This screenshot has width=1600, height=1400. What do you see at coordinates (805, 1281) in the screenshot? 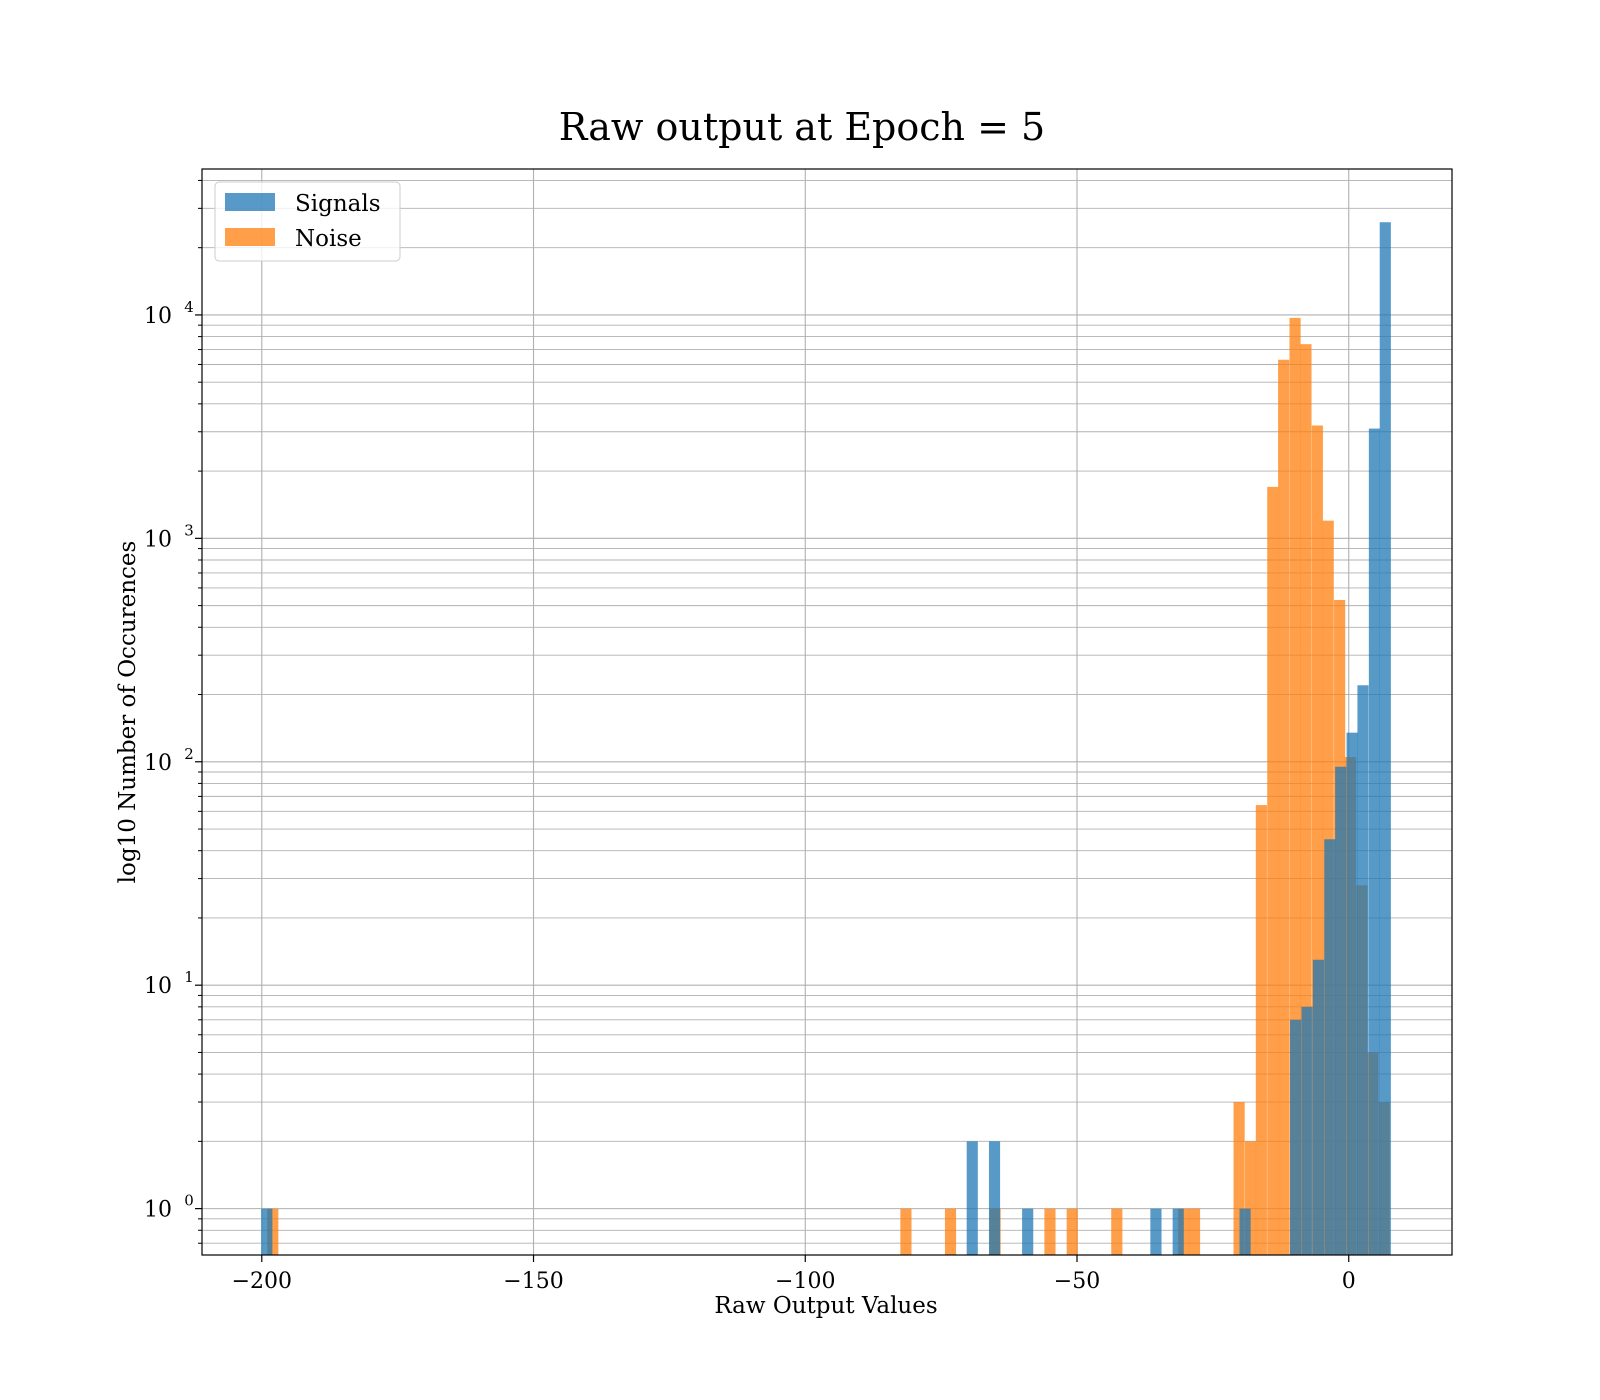
I see `x-tick-label: −100` at bounding box center [805, 1281].